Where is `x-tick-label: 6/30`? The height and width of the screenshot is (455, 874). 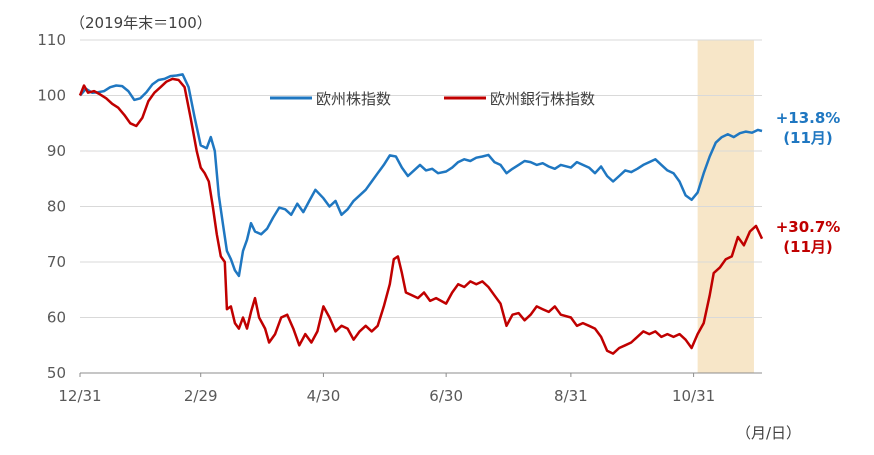 x-tick-label: 6/30 is located at coordinates (446, 396).